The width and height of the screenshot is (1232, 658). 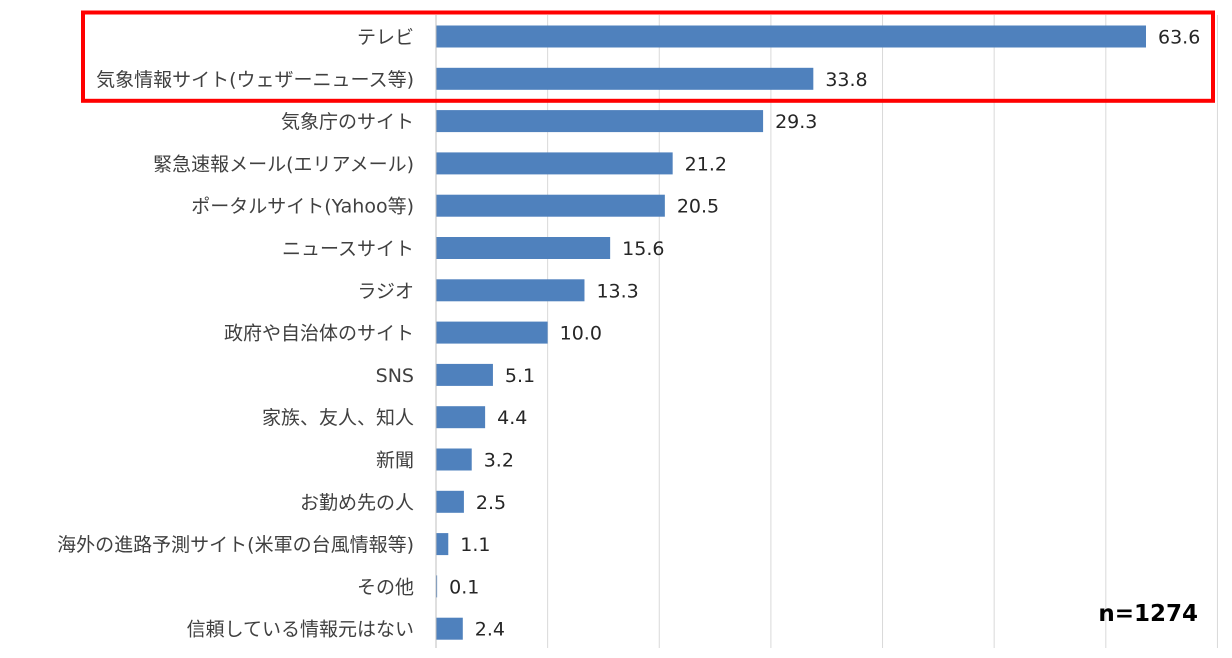 What do you see at coordinates (348, 249) in the screenshot?
I see `category-label: ニュースサイト` at bounding box center [348, 249].